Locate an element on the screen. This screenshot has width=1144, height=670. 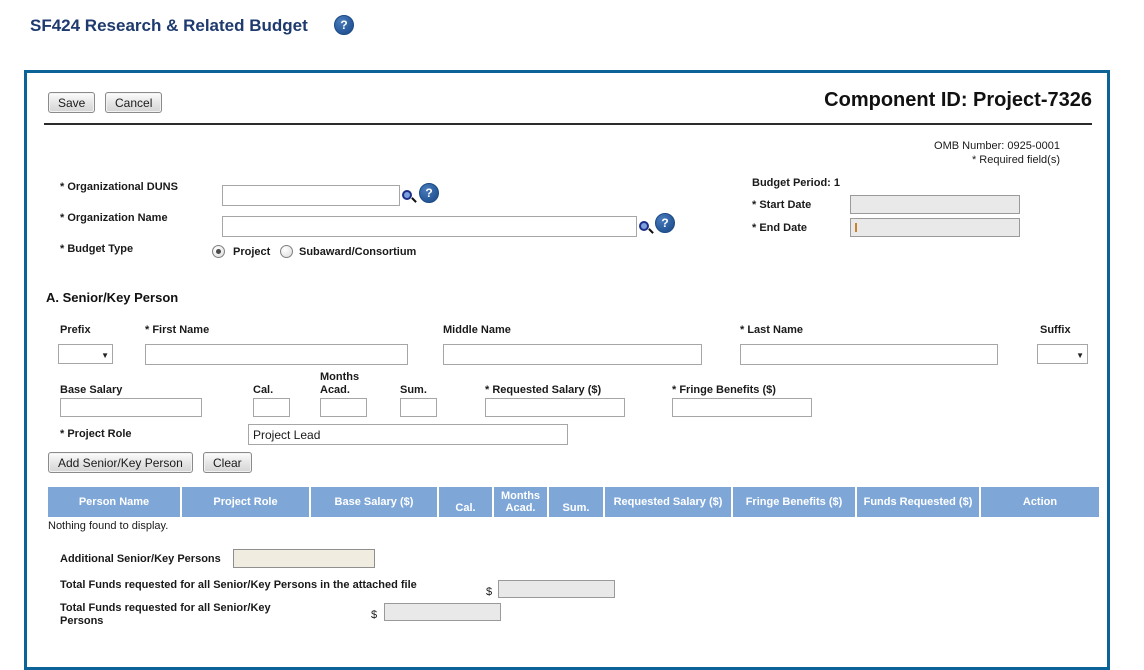
organization-name-input is located at coordinates (429, 226).